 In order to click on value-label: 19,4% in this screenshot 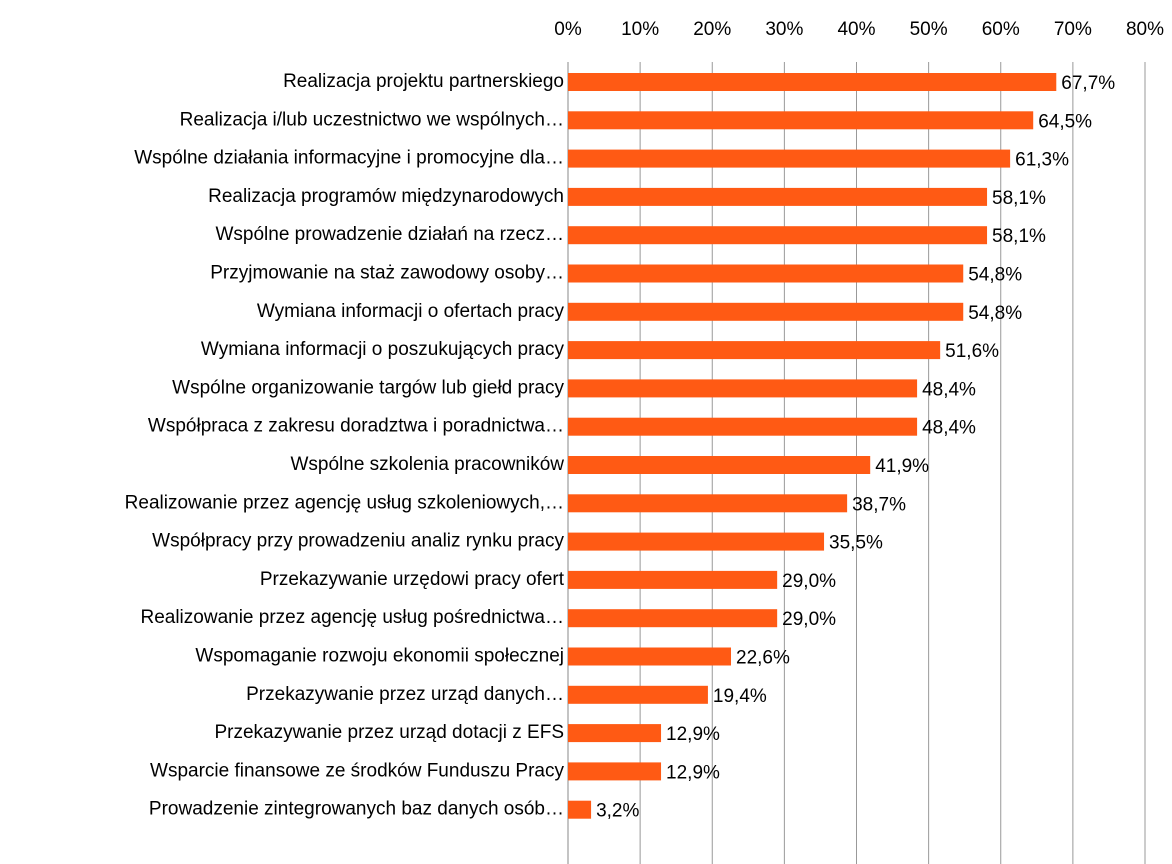, I will do `click(740, 696)`.